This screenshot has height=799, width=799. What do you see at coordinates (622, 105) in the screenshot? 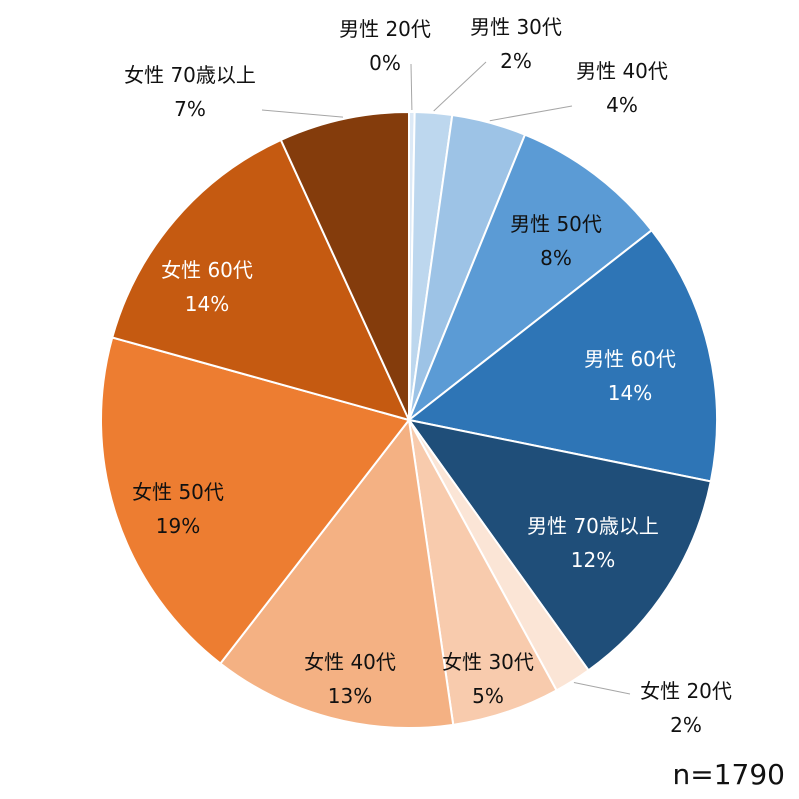
I see `slice-percent-label: 4%` at bounding box center [622, 105].